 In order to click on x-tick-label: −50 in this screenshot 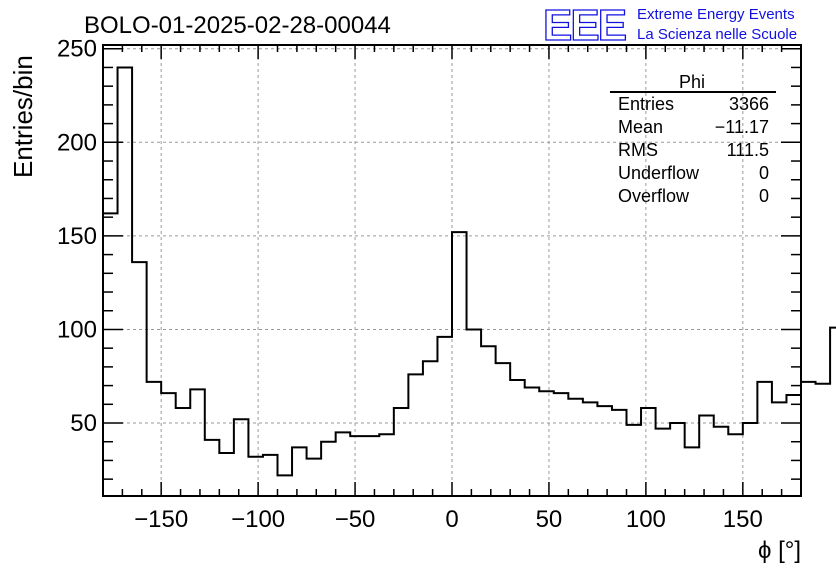, I will do `click(355, 519)`.